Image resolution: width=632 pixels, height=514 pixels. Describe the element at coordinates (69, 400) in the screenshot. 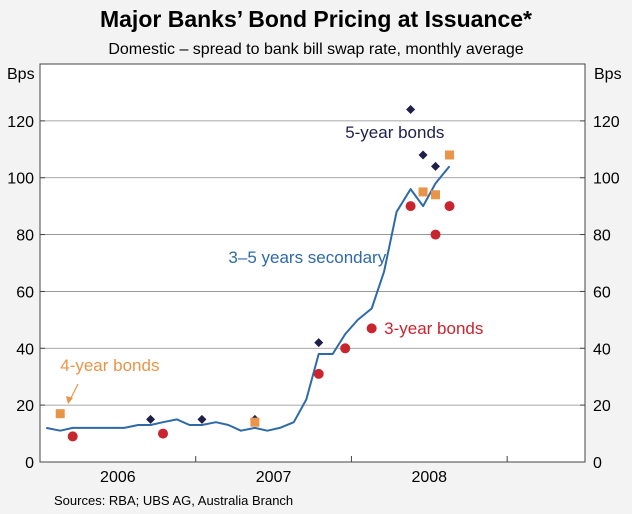

I see `4-year-bonds-arrow-head` at that location.